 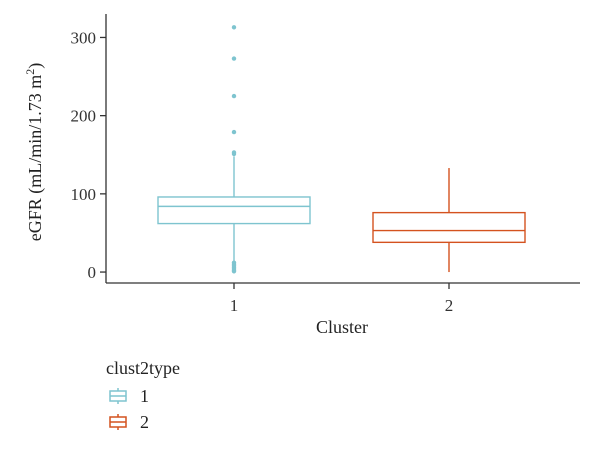 I want to click on y-axis: 0 100 200 300, so click(x=89, y=148).